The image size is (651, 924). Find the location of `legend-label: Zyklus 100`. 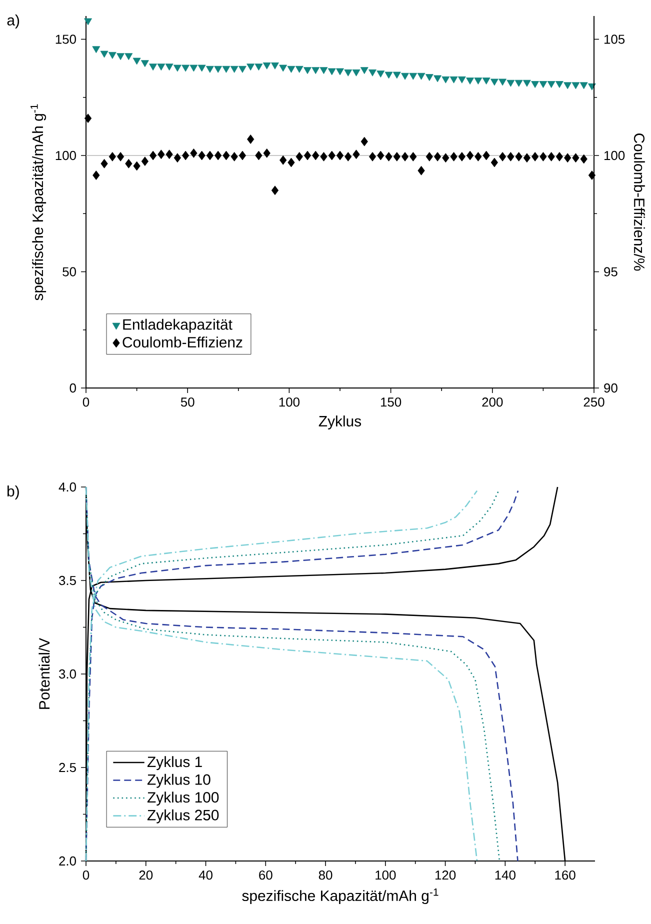

legend-label: Zyklus 100 is located at coordinates (183, 799).